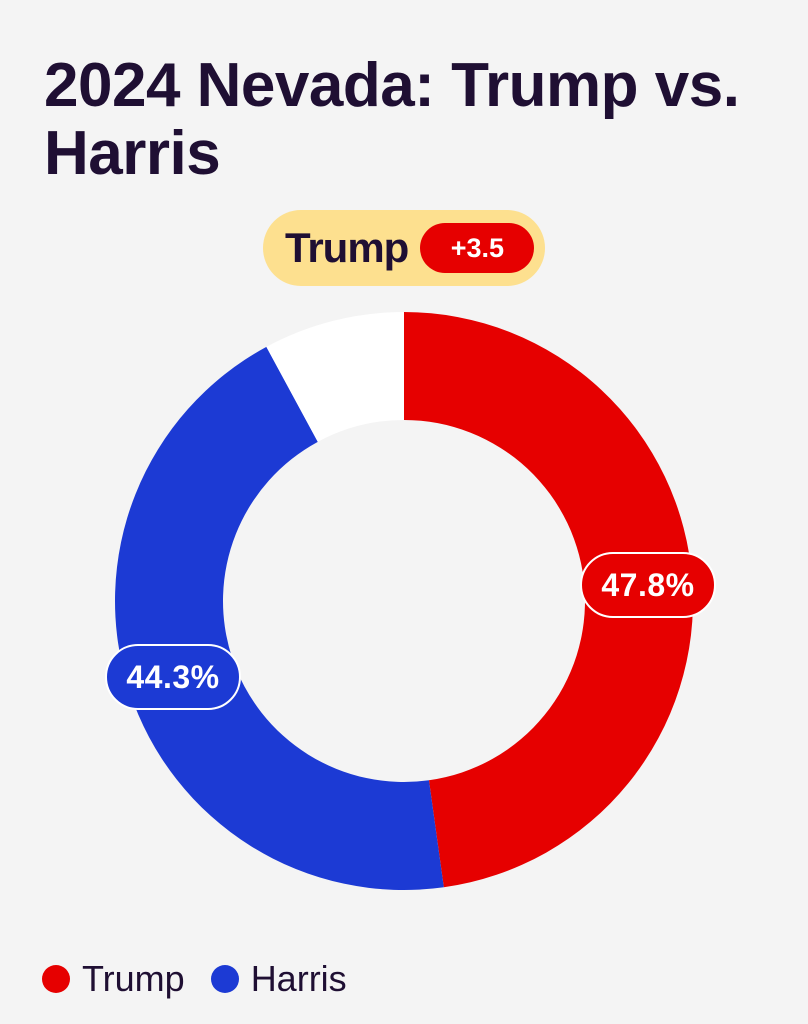 The width and height of the screenshot is (808, 1024). I want to click on legend-item-trump: Trump, so click(113, 979).